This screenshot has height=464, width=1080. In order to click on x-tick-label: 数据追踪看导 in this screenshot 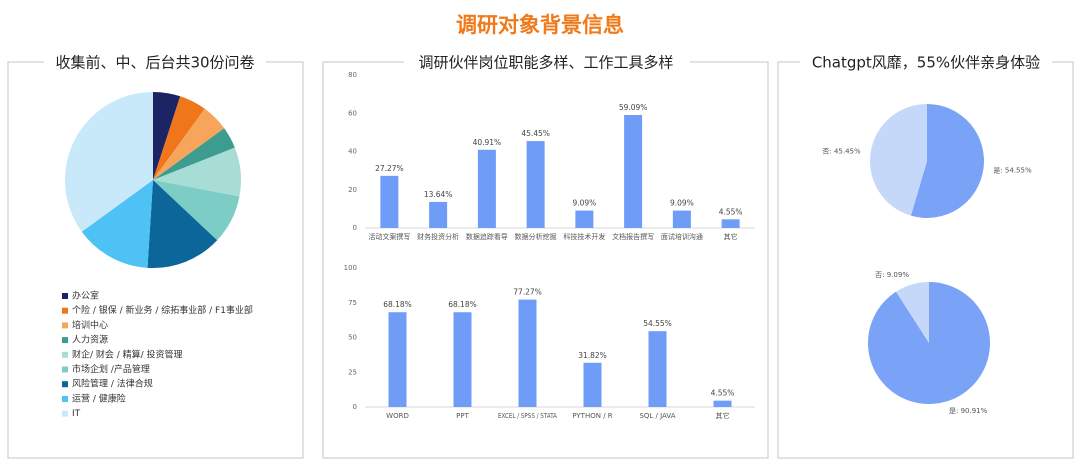, I will do `click(487, 236)`.